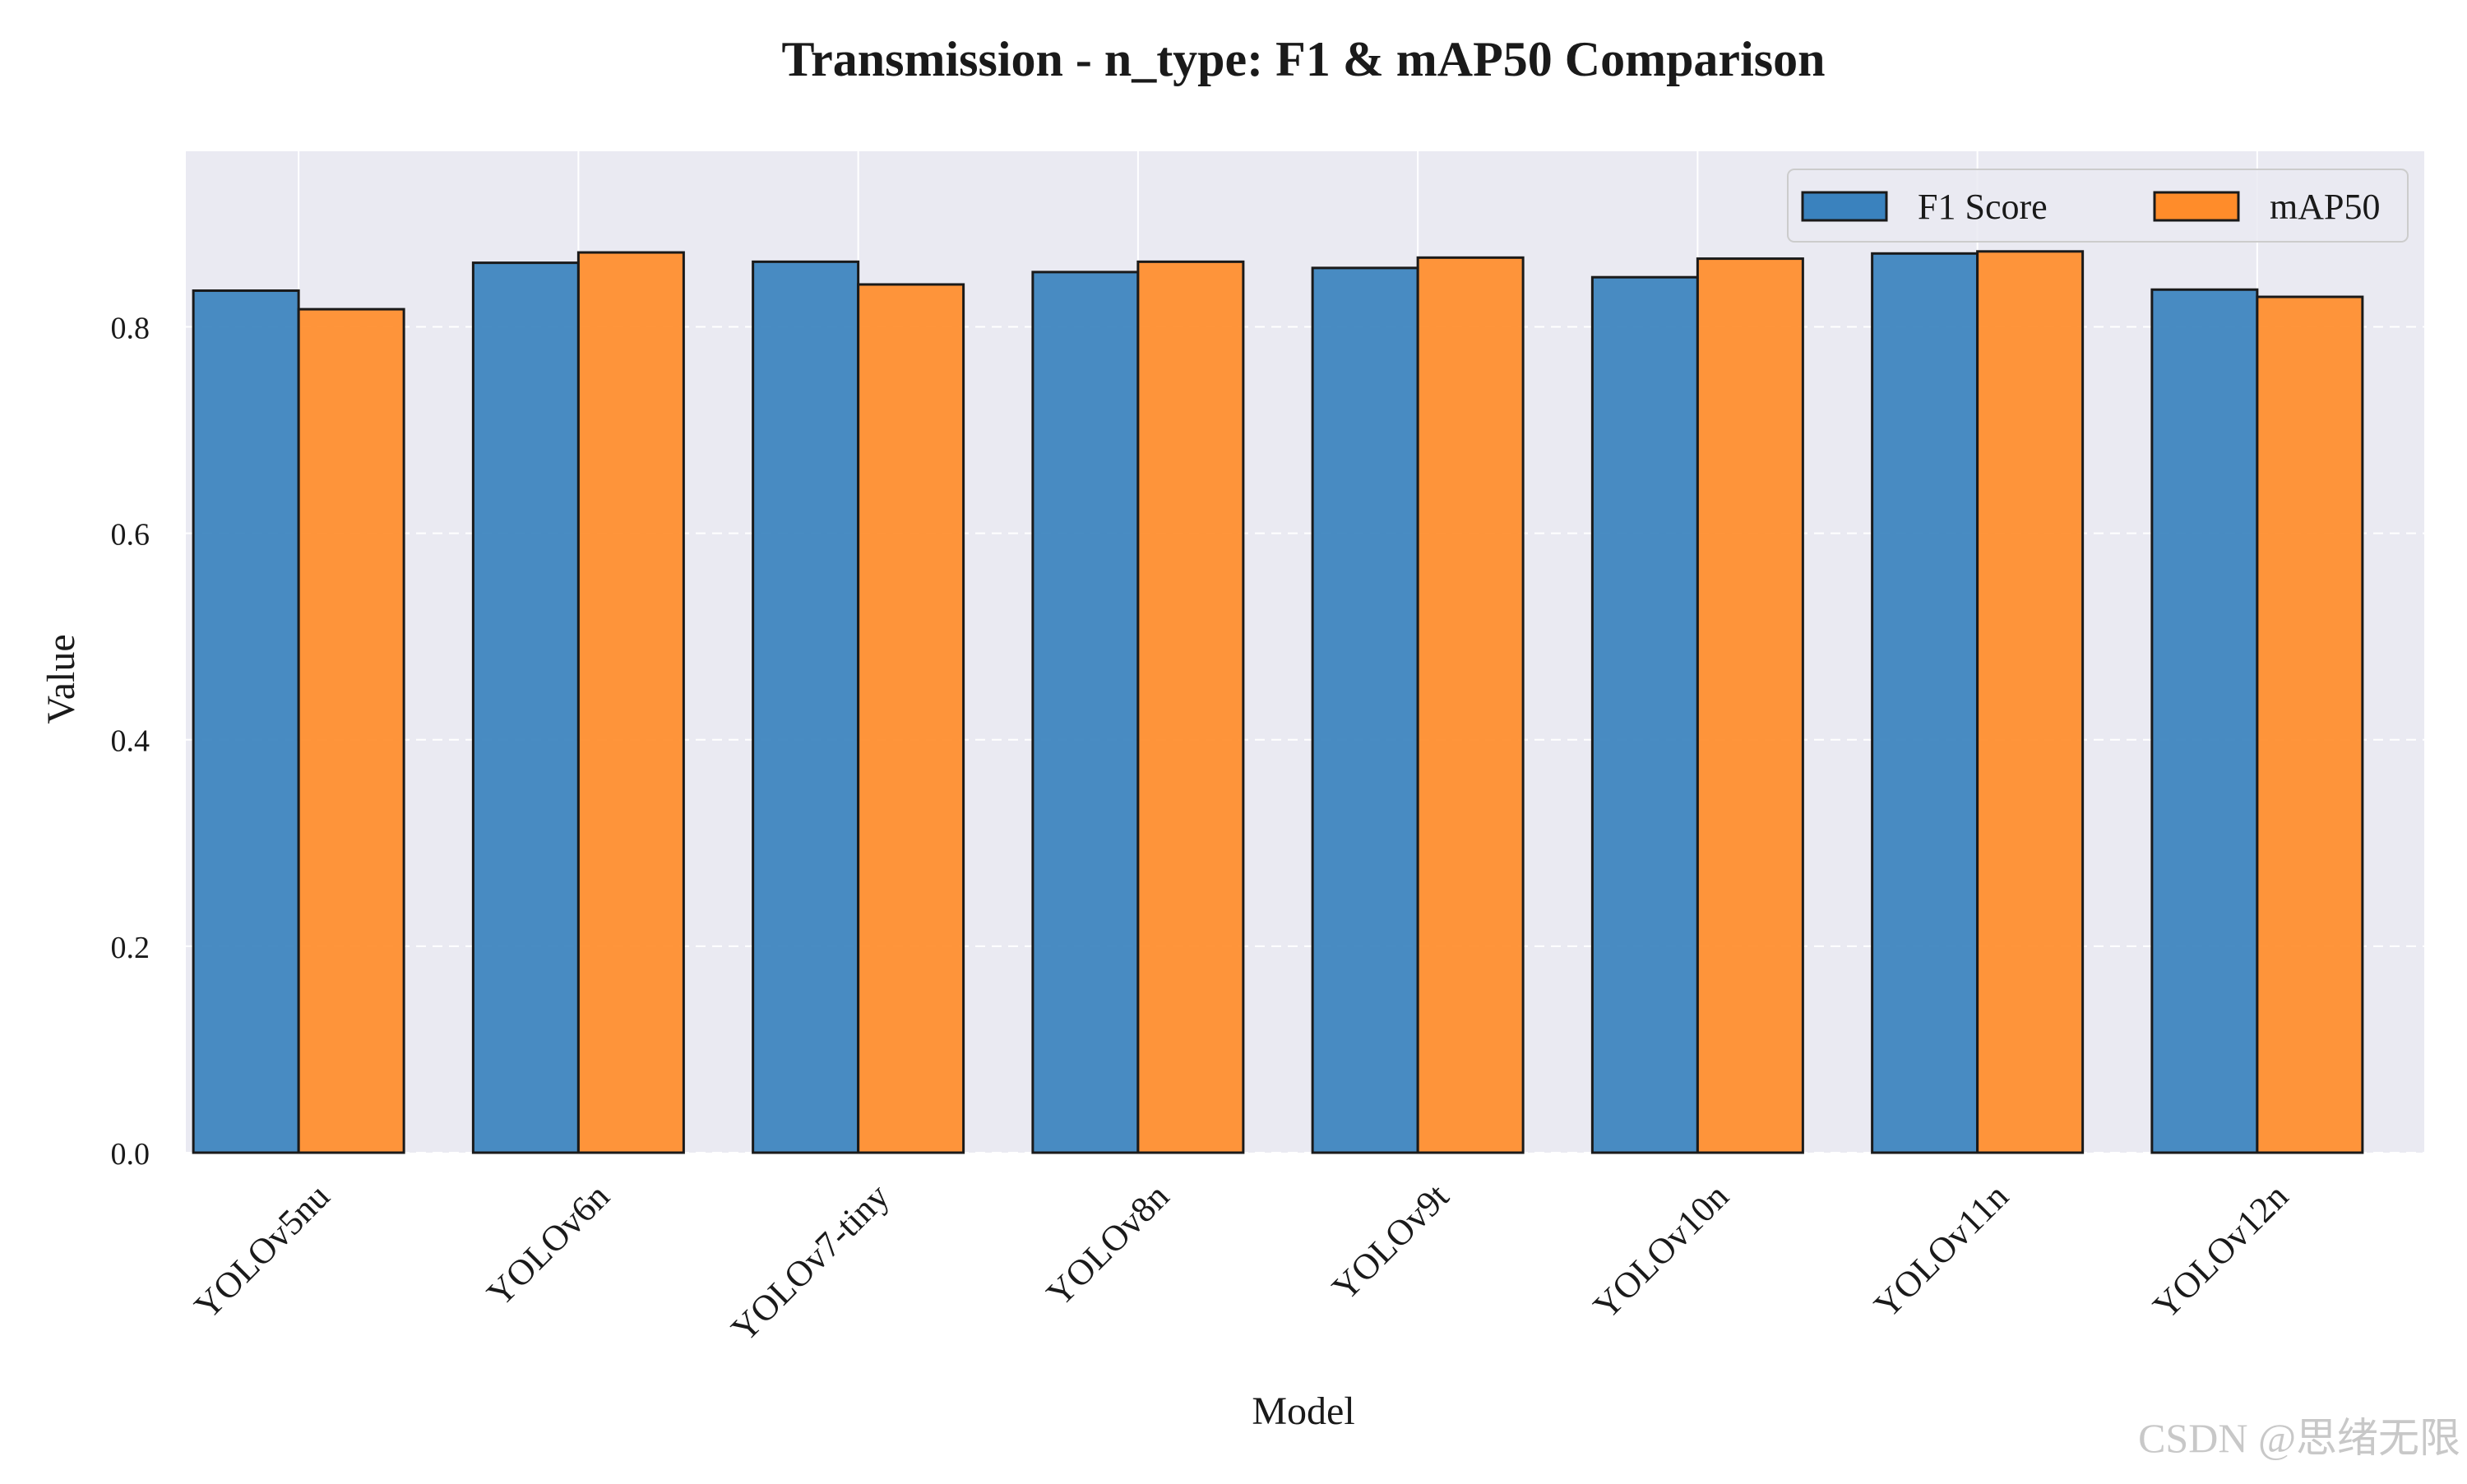 The height and width of the screenshot is (1484, 2467). Describe the element at coordinates (1644, 715) in the screenshot. I see `bar-f1-score-yolov10n` at that location.